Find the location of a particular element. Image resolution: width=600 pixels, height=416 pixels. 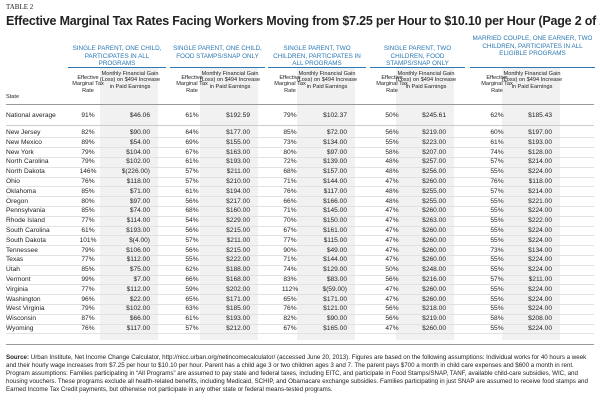

row-state: New Jersey is located at coordinates (23, 132).